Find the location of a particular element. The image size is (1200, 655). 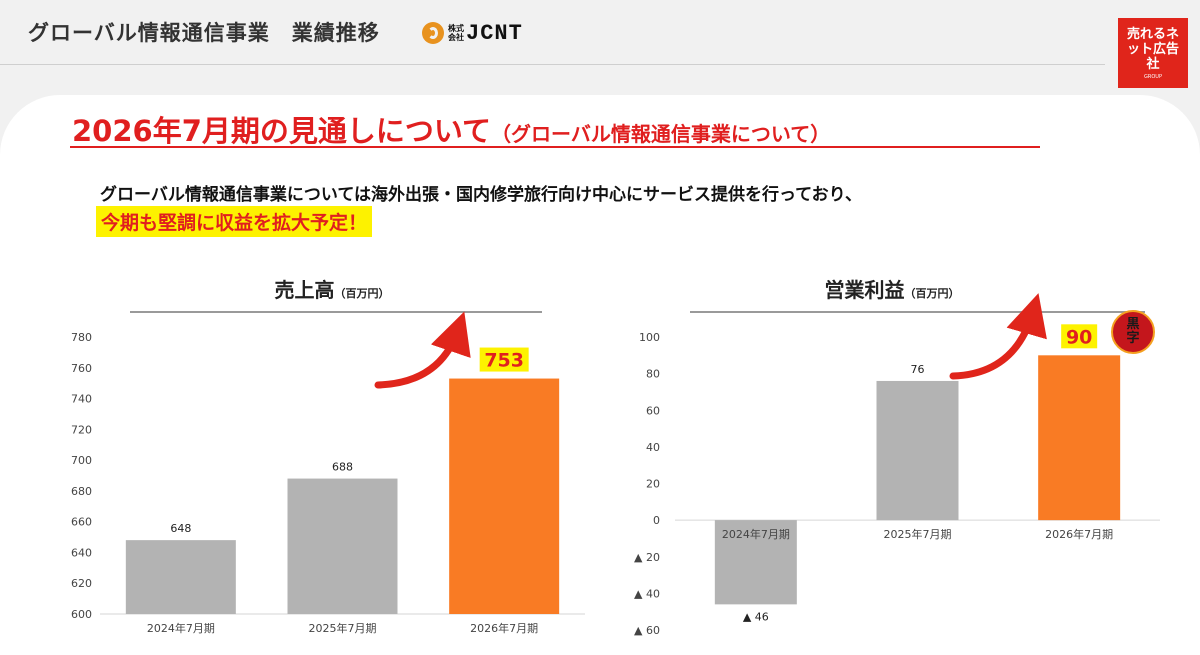

value-label: ▲ 46 is located at coordinates (756, 616).